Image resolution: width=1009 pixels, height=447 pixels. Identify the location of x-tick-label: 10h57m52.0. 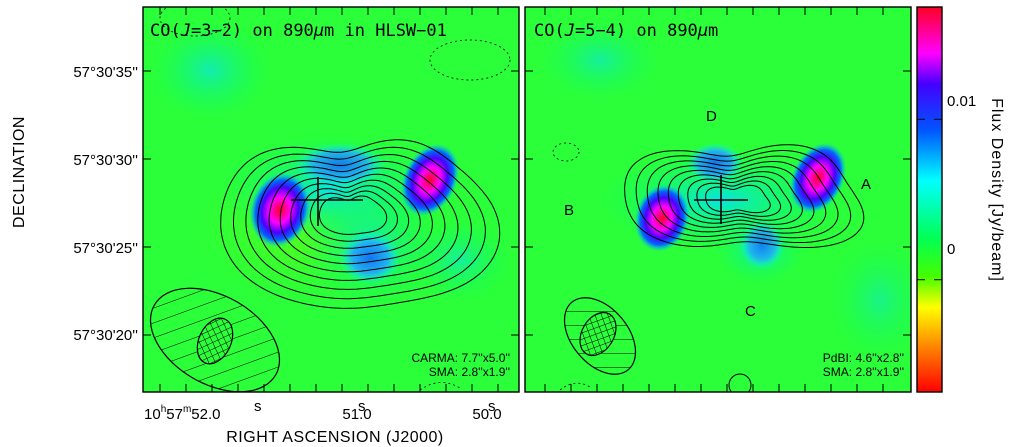
(182, 413).